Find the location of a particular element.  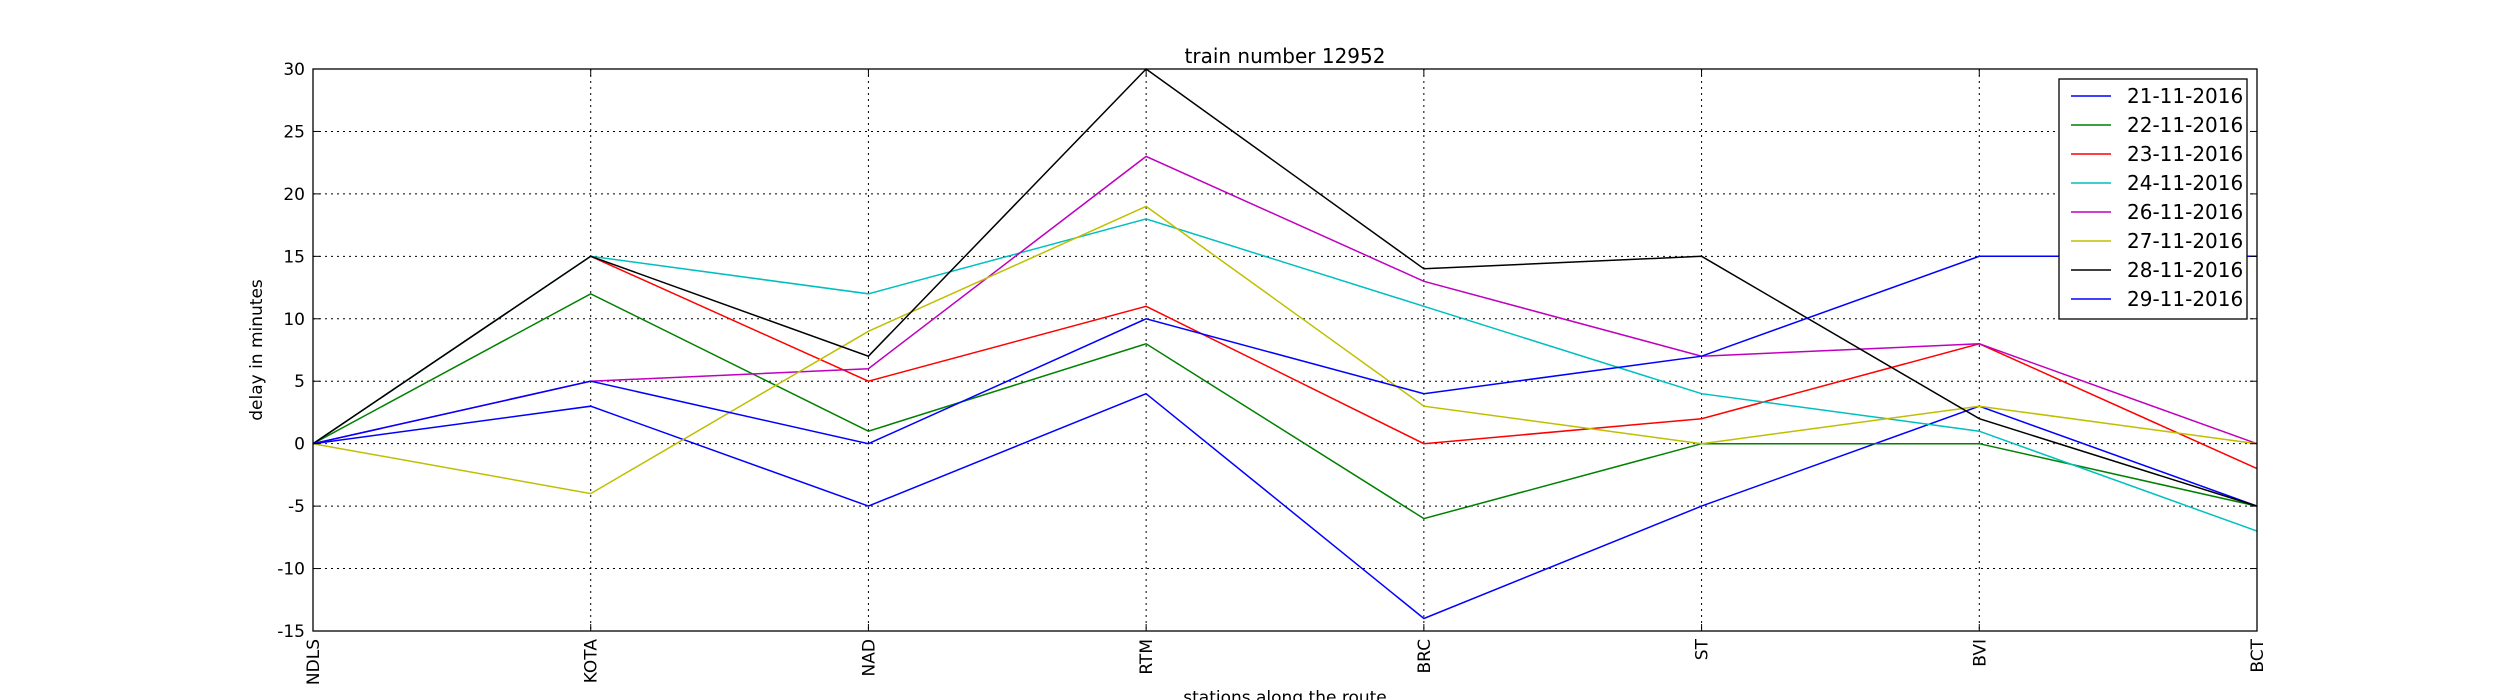

y-tick-label: -10 is located at coordinates (291, 570).